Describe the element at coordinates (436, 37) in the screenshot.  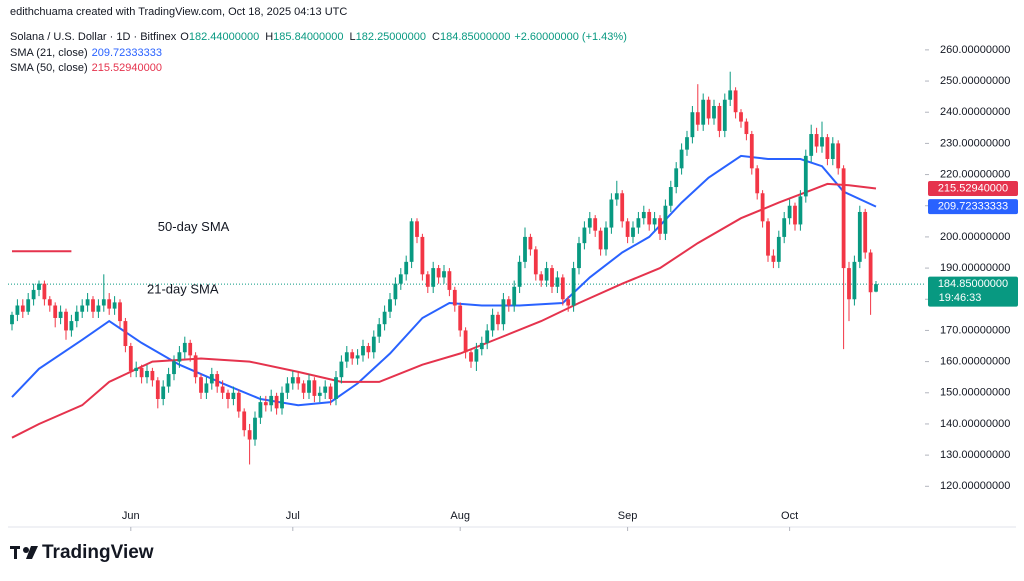
I see `ohlc-key: C` at that location.